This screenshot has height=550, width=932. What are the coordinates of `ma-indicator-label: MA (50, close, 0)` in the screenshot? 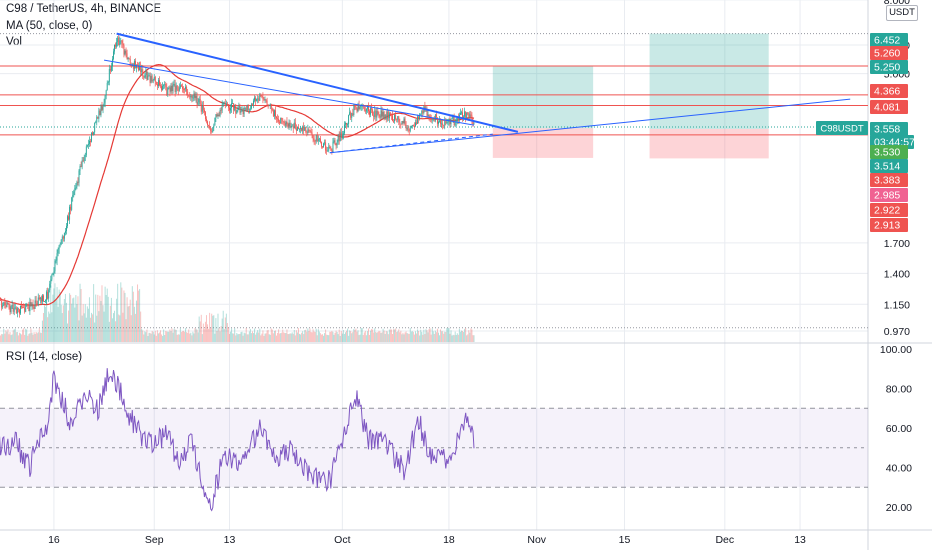 It's located at (49, 26).